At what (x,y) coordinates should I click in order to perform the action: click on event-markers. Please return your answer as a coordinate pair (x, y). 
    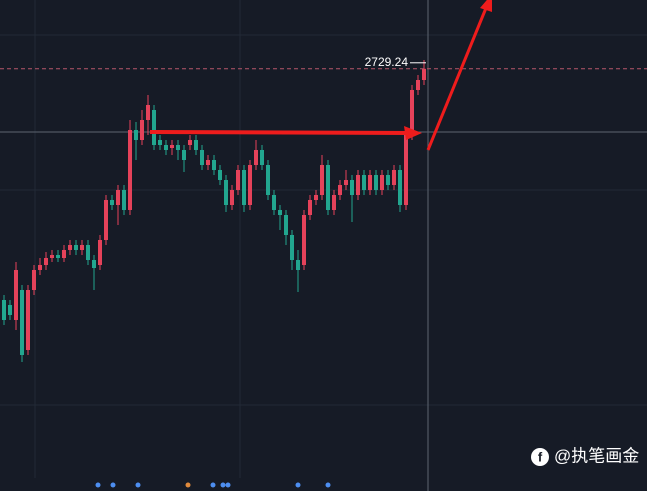
    Looking at the image, I should click on (213, 485).